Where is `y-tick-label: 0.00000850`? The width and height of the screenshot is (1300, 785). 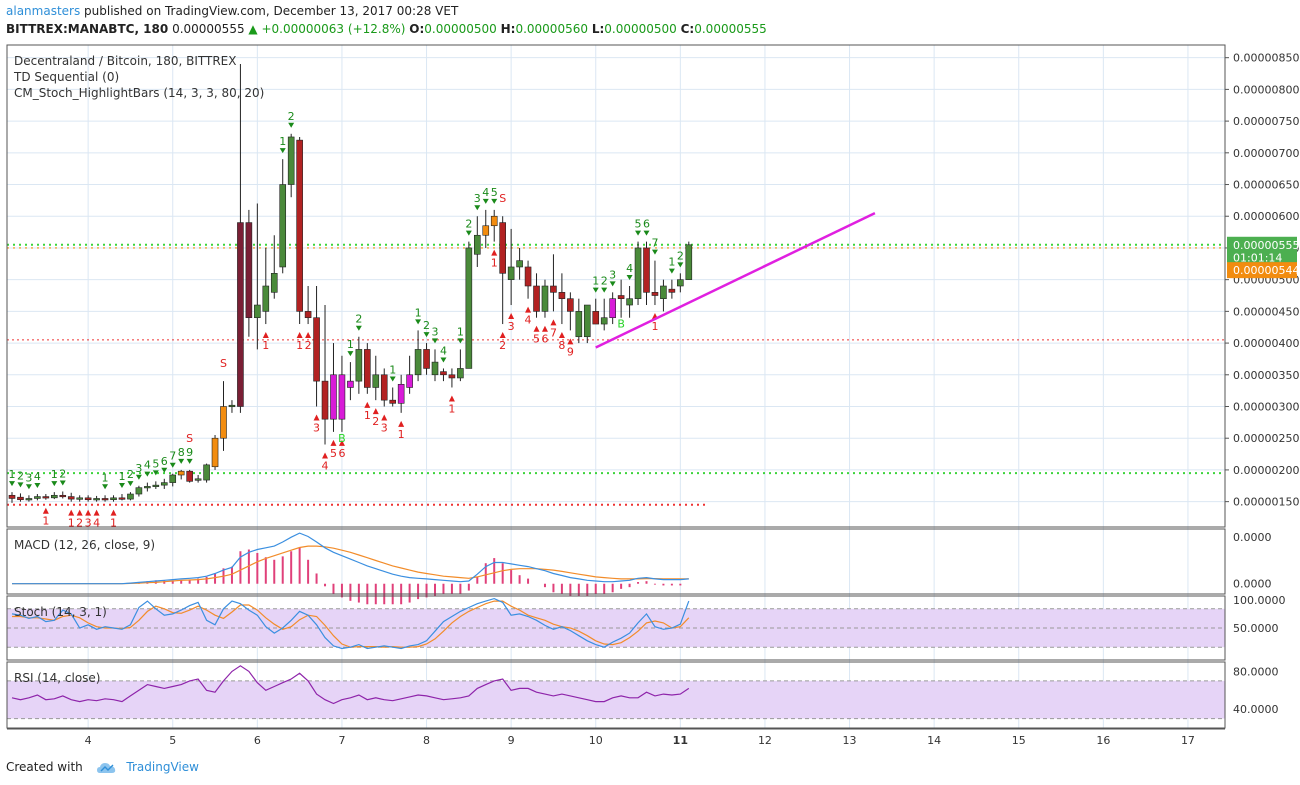
y-tick-label: 0.00000850 is located at coordinates (1266, 58).